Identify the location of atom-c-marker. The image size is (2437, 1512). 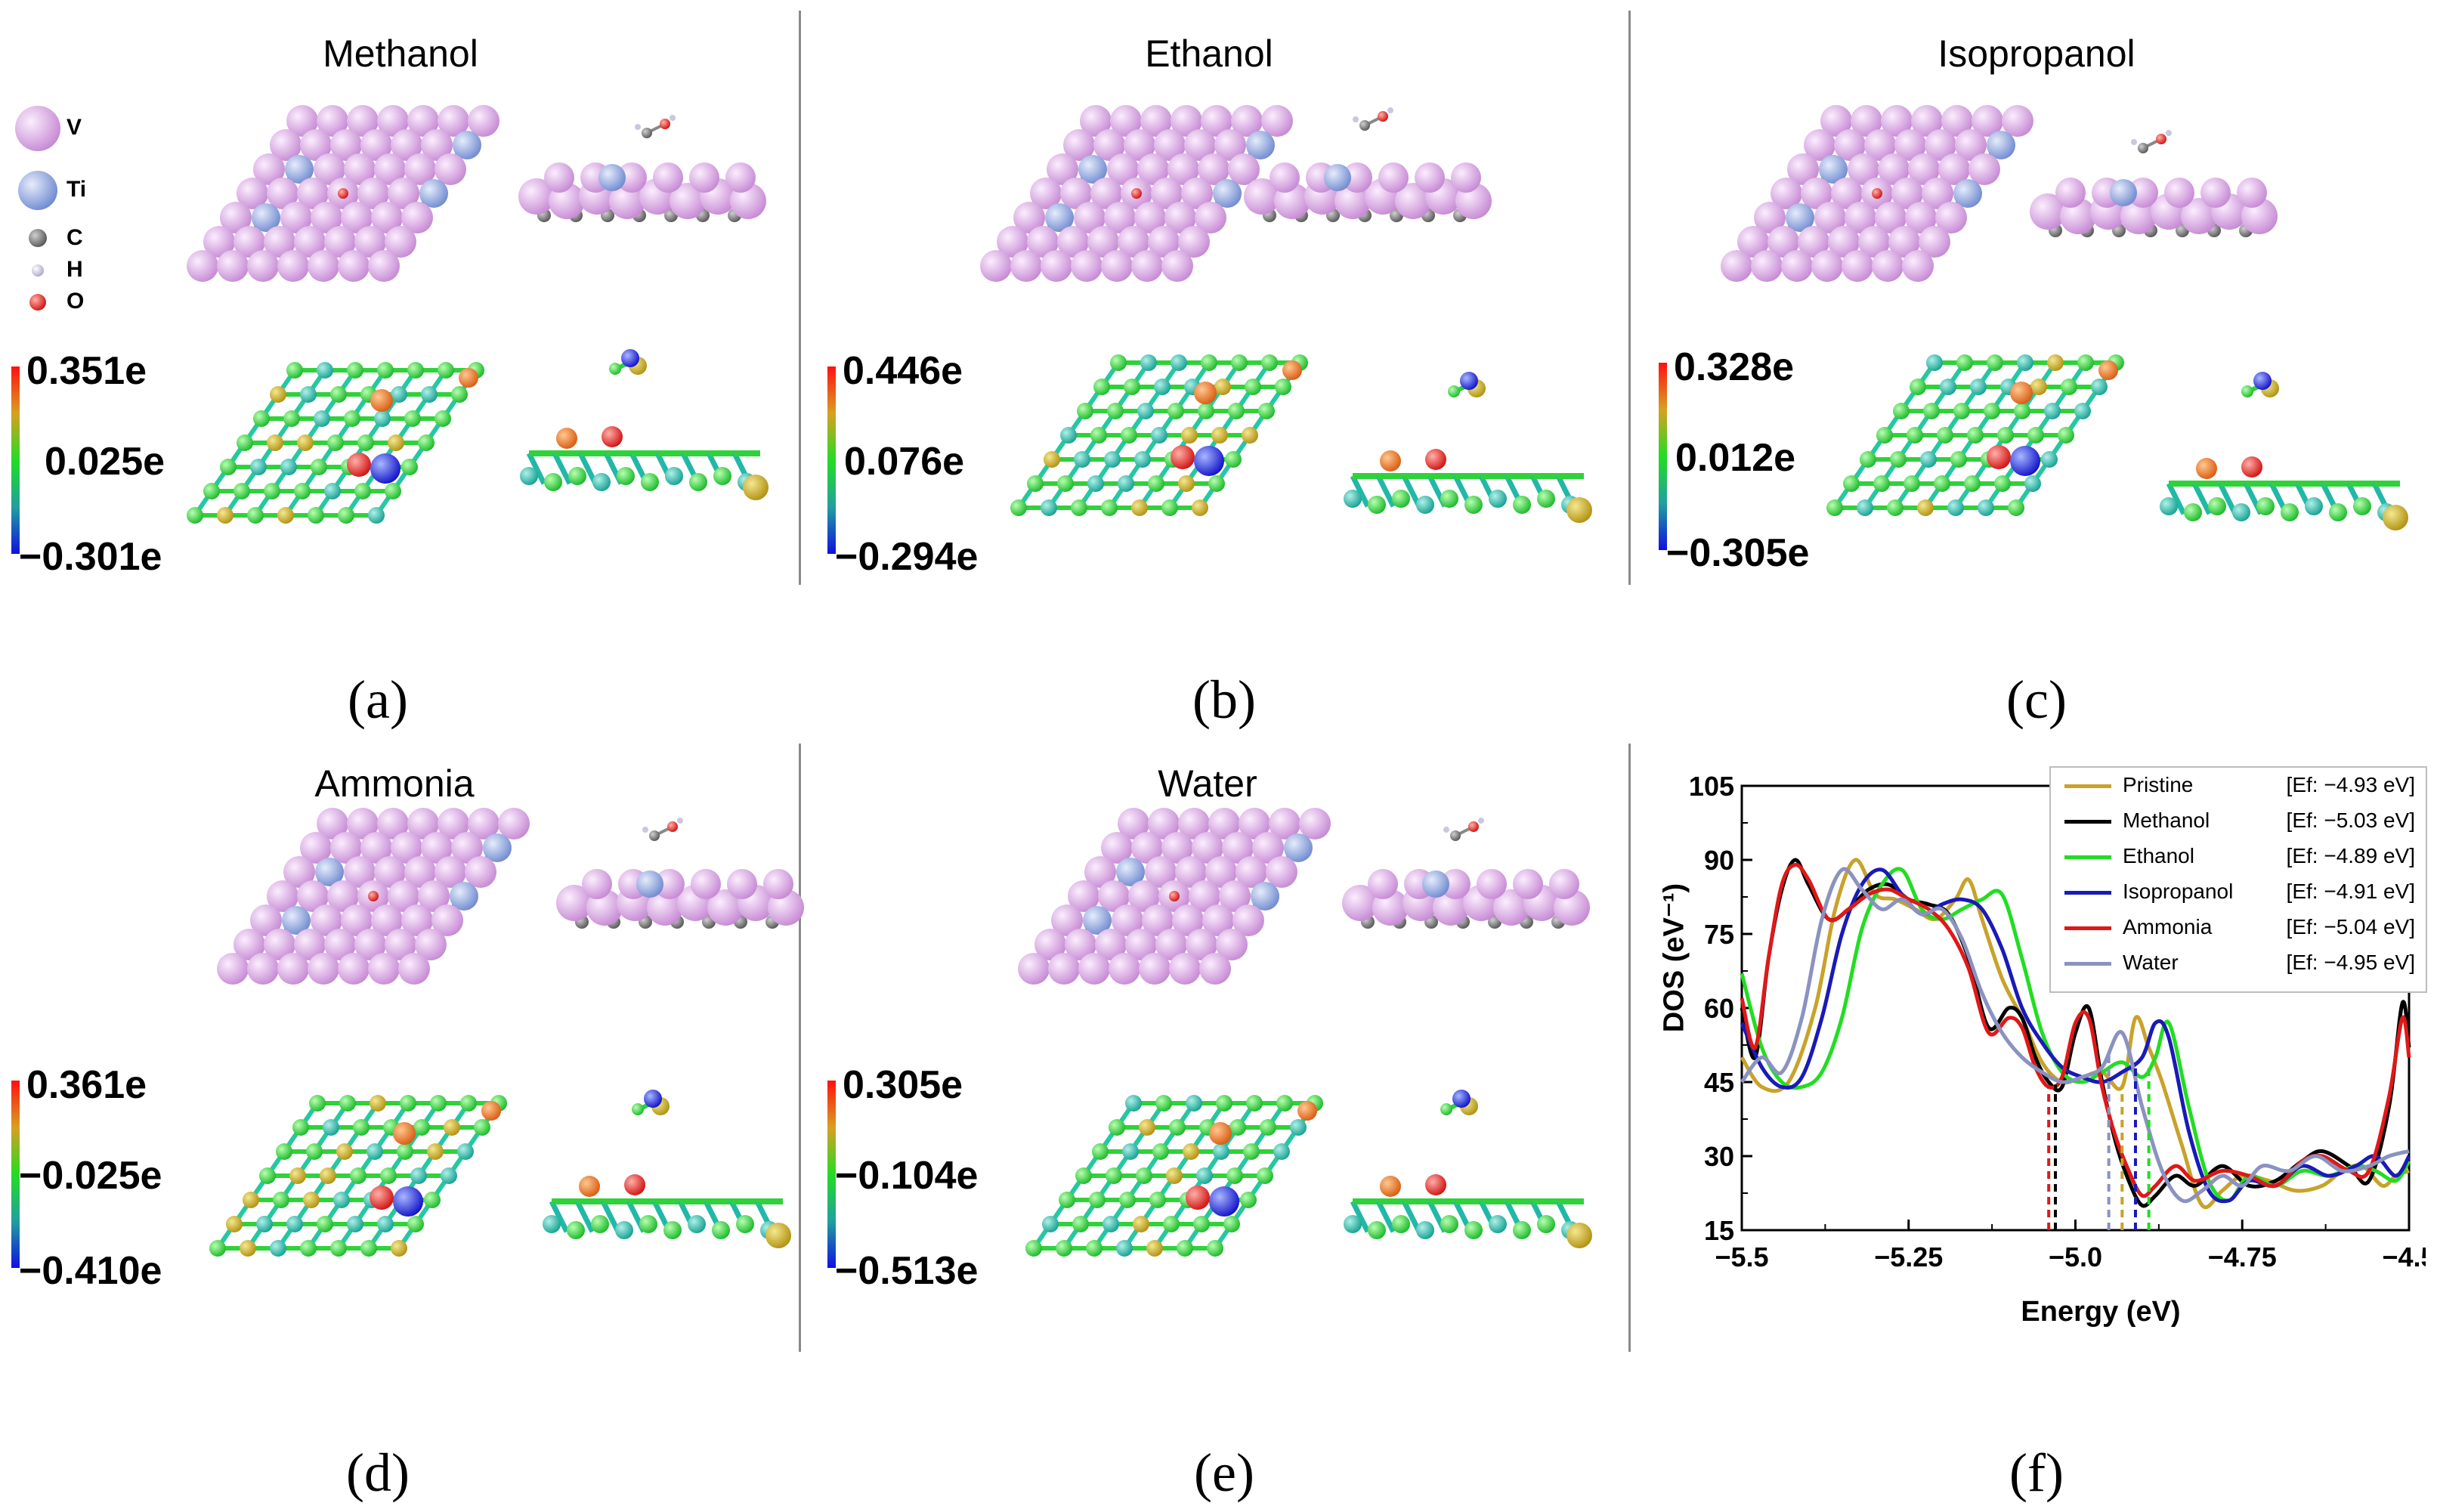
(38, 238).